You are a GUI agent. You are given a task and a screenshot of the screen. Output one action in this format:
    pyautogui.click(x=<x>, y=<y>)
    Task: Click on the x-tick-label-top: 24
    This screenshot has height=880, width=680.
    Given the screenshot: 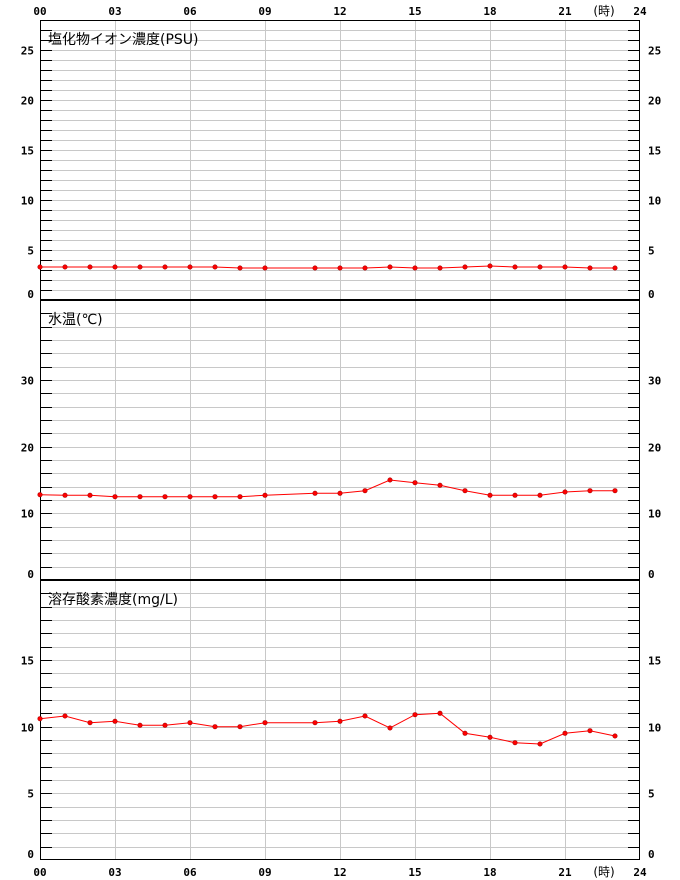 What is the action you would take?
    pyautogui.click(x=640, y=11)
    